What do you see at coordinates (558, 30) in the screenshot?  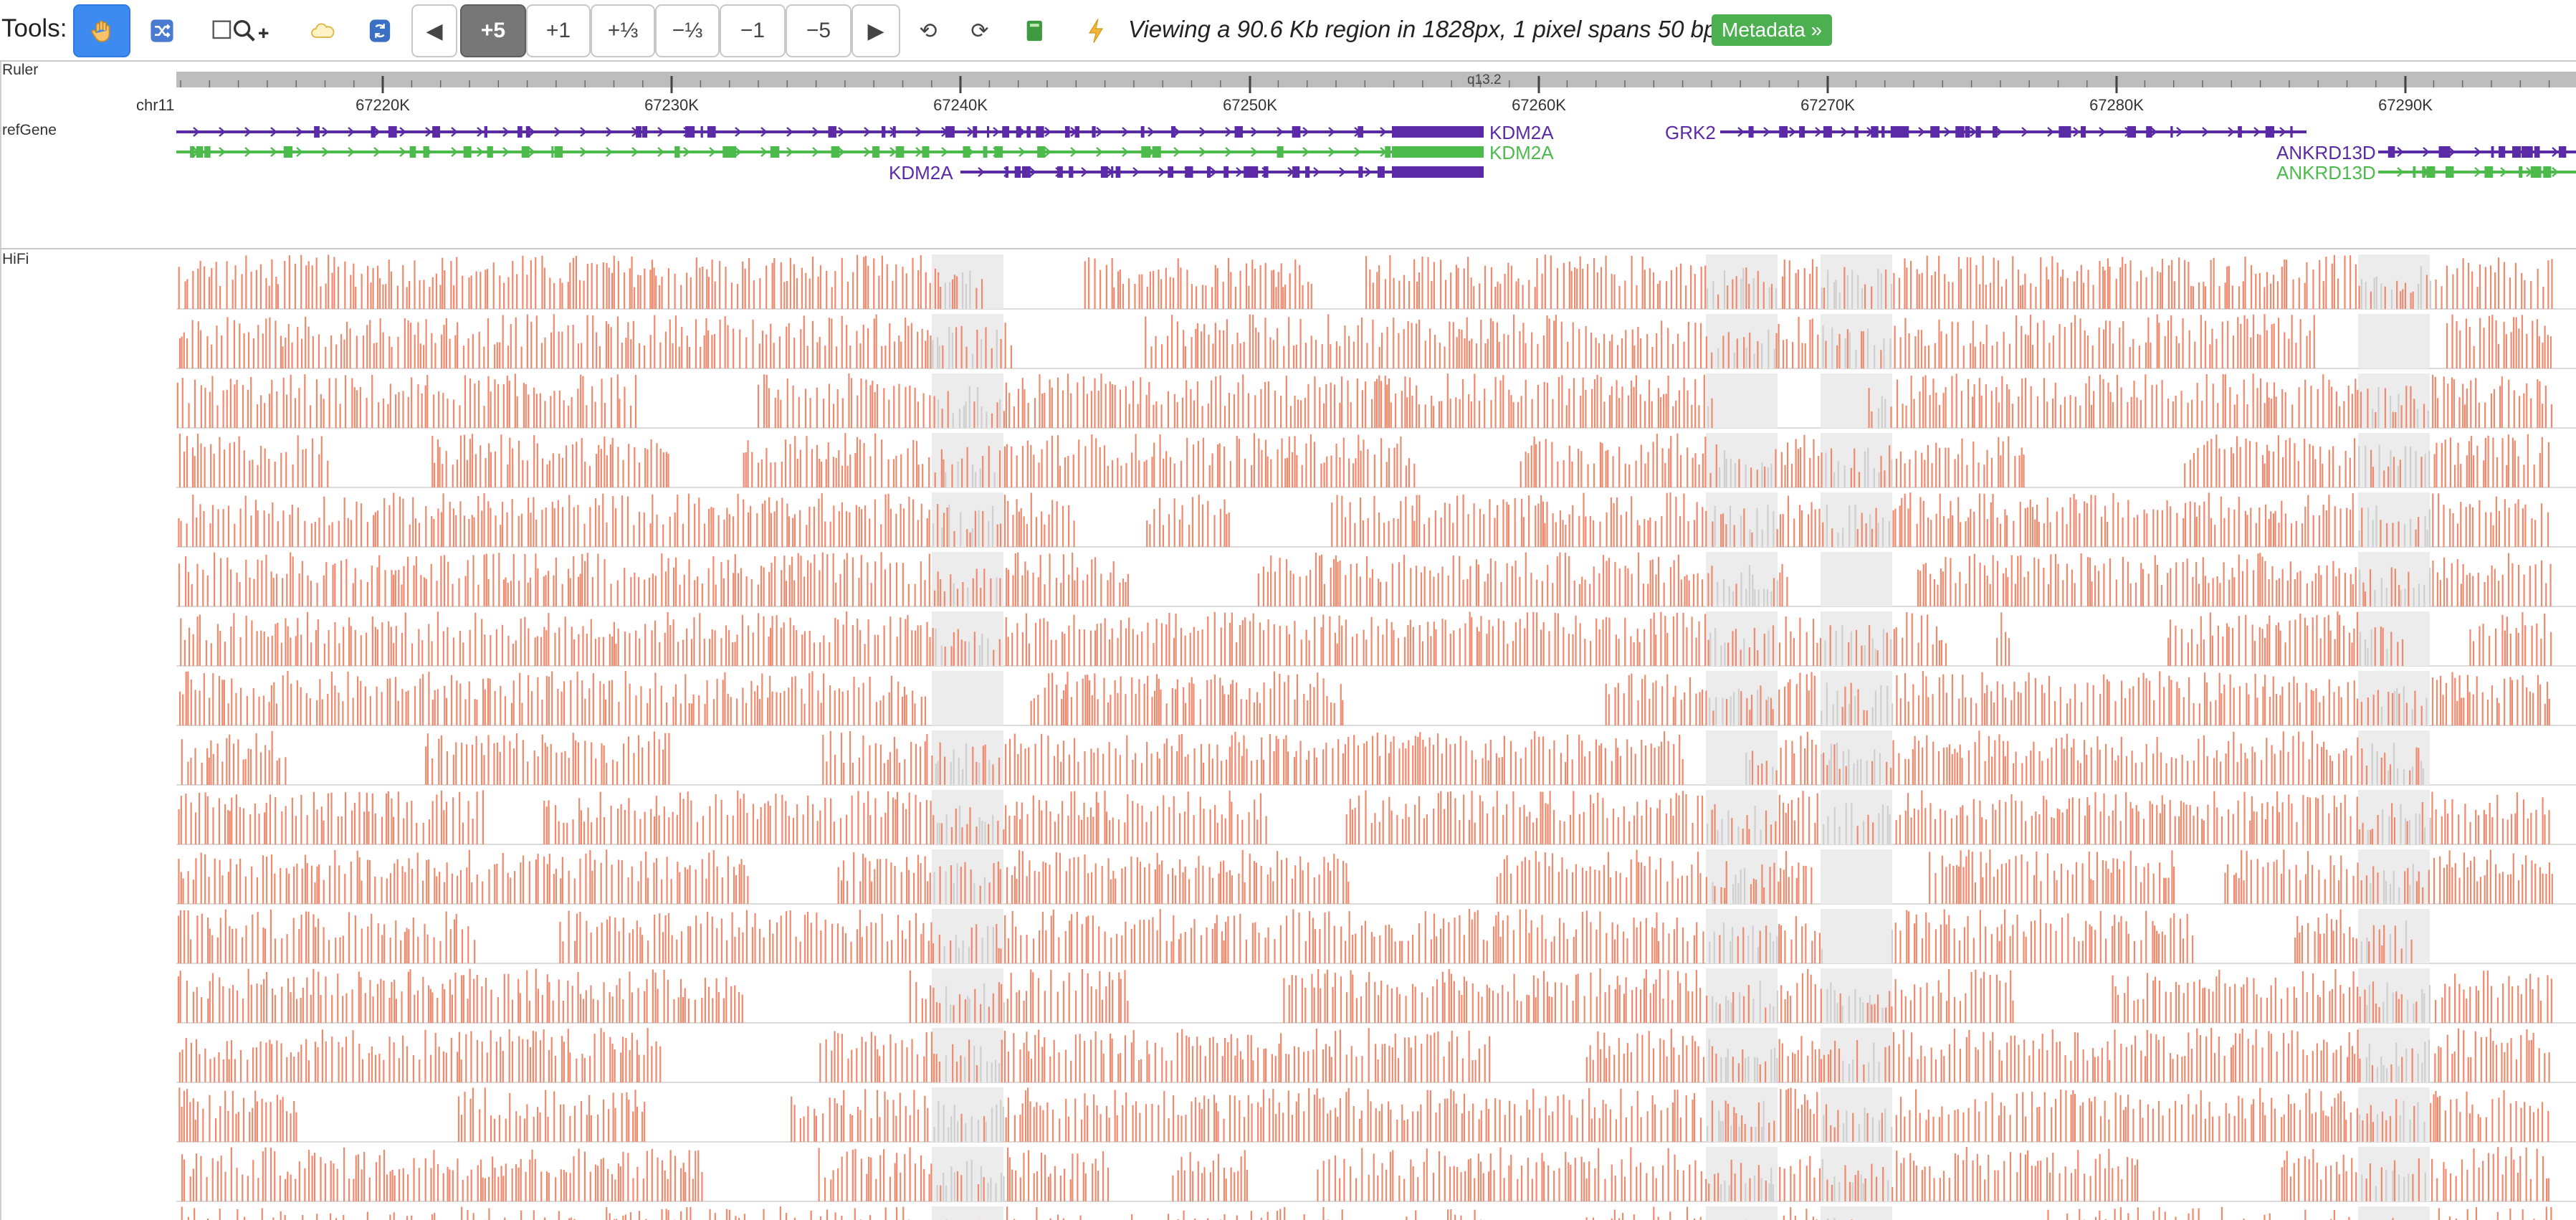 I see `zoom-in-1-button: +1` at bounding box center [558, 30].